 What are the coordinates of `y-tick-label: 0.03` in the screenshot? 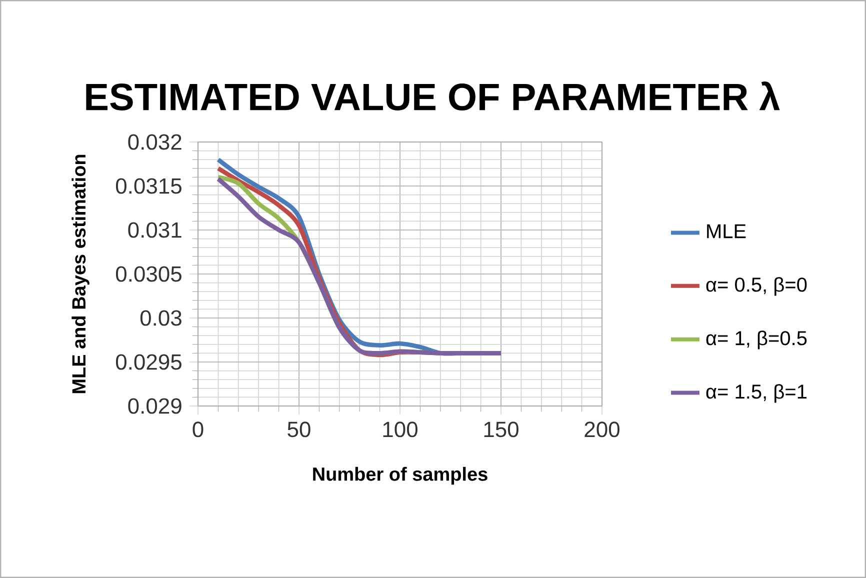 It's located at (161, 318).